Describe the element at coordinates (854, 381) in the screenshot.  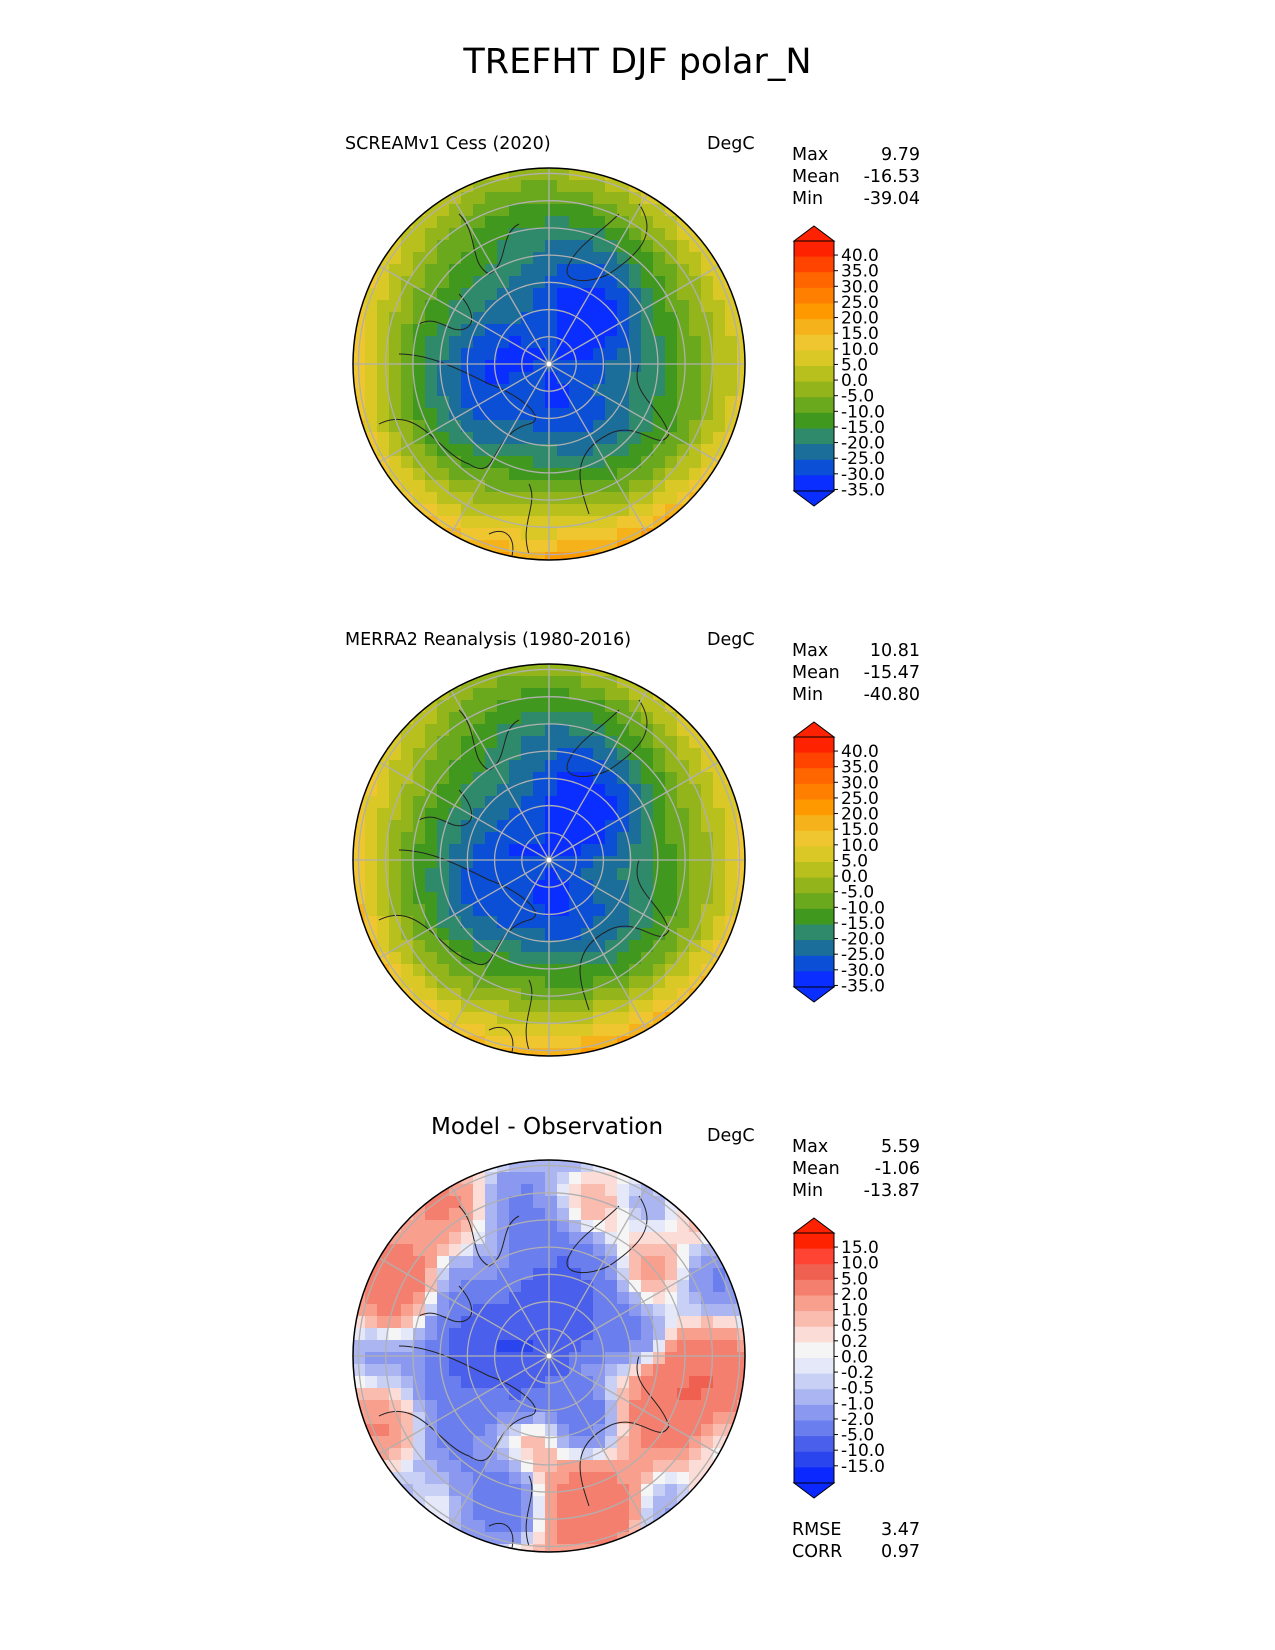
I see `colorbar-tick-label: 0.0` at that location.